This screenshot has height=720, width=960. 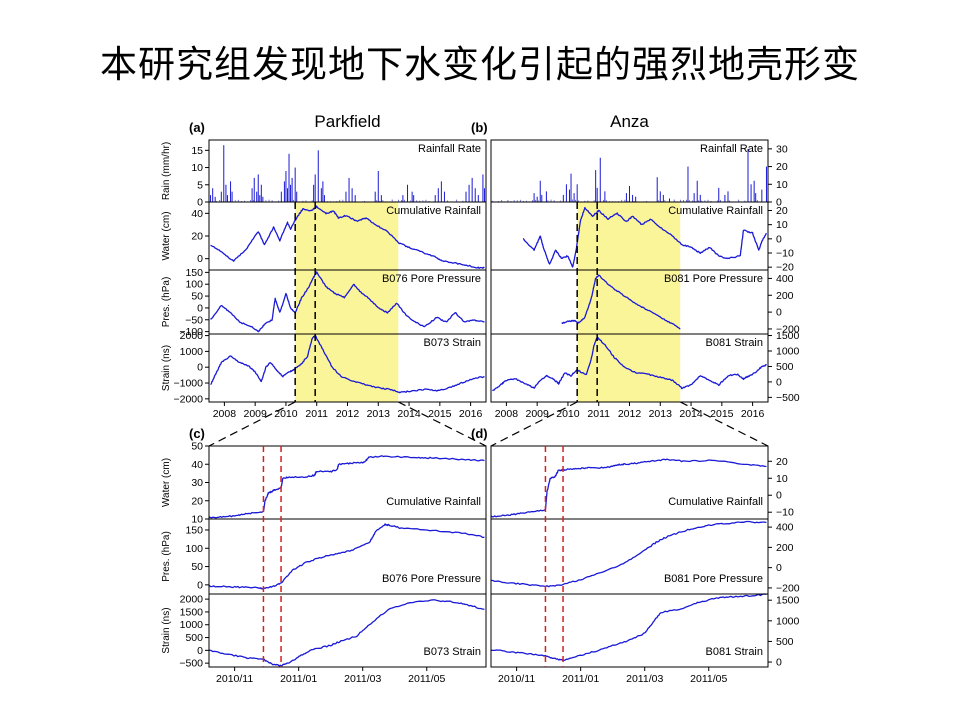 What do you see at coordinates (191, 664) in the screenshot?
I see `y-tick-label: −500` at bounding box center [191, 664].